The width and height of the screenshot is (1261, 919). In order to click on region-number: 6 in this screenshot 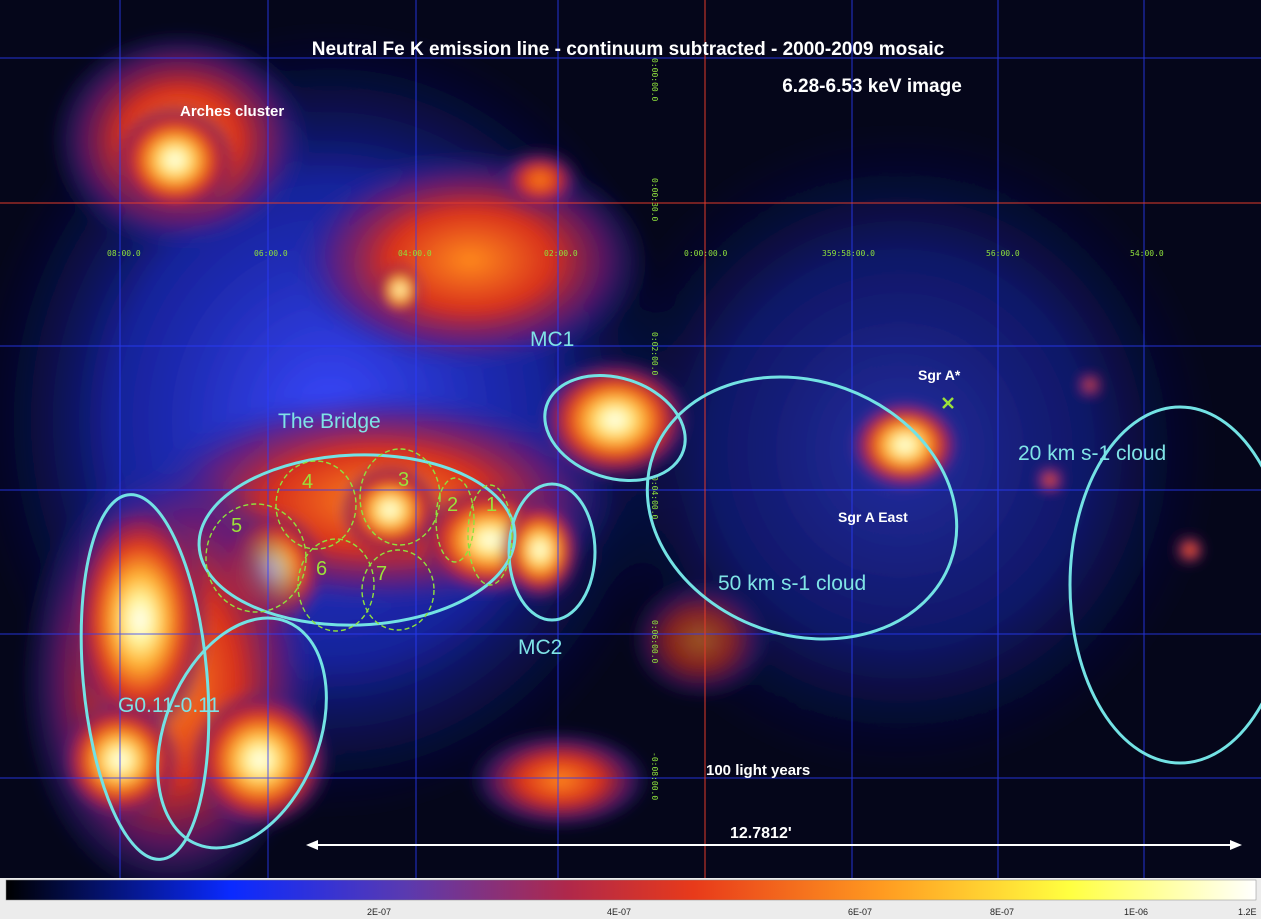, I will do `click(321, 569)`.